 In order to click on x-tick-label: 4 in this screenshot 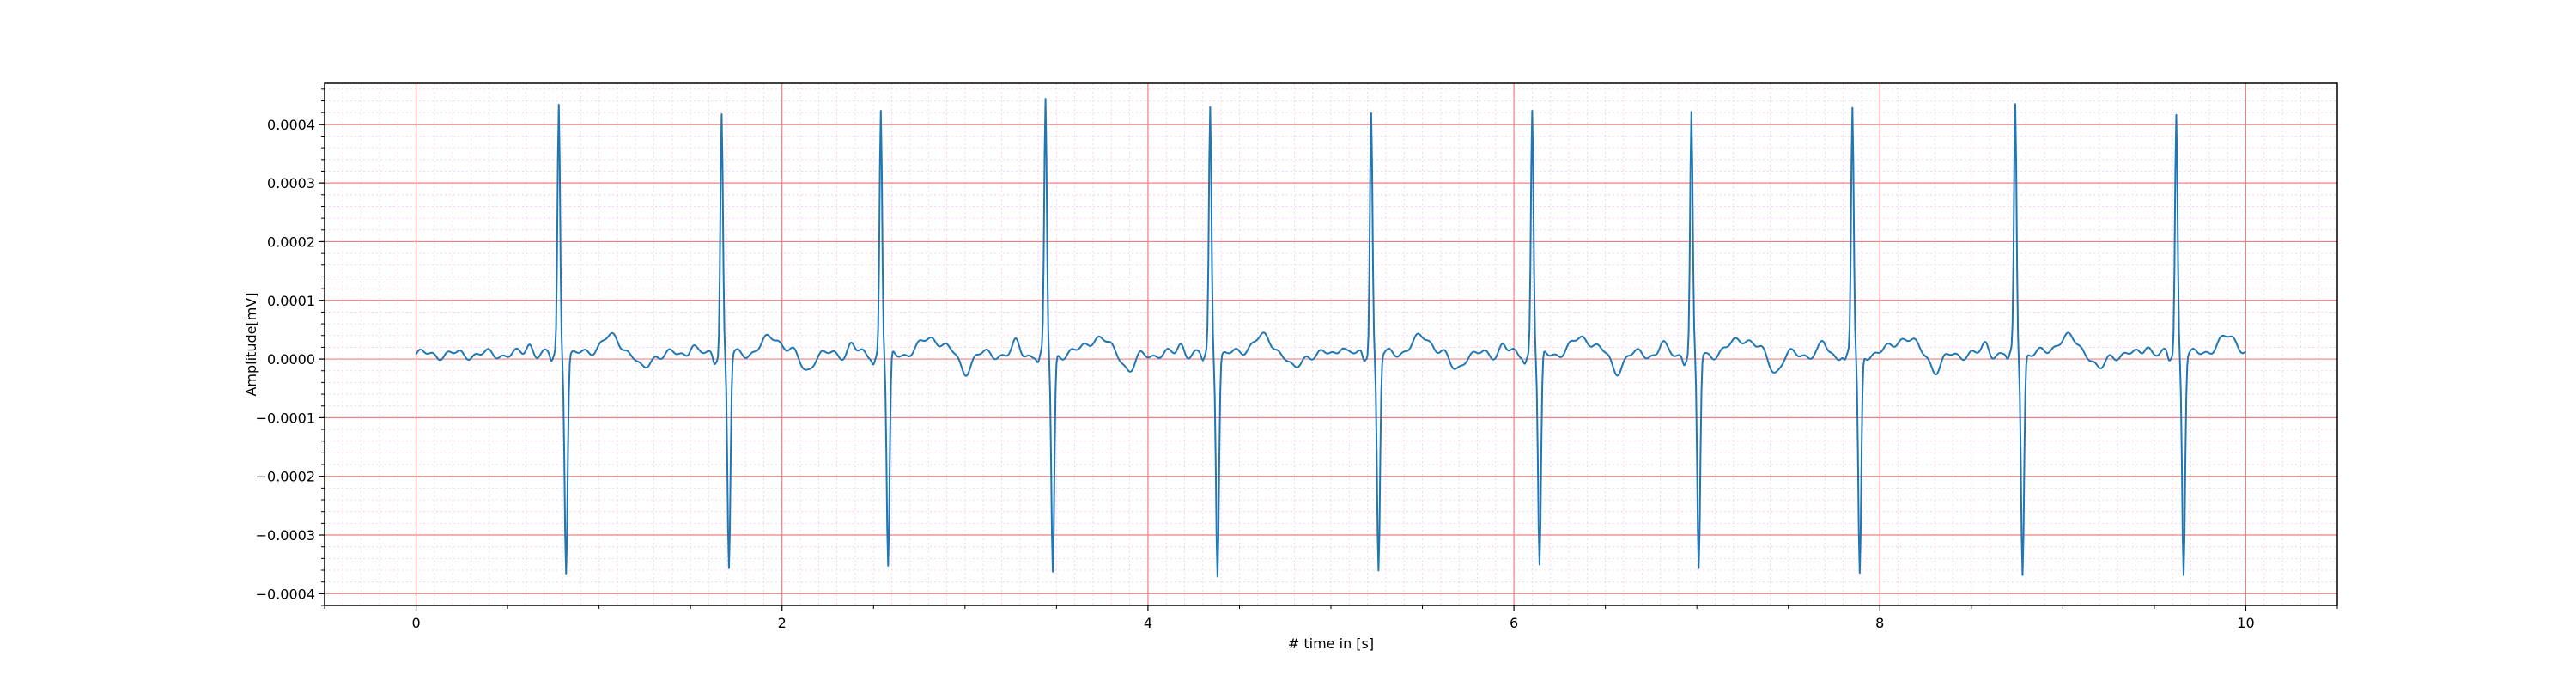, I will do `click(1148, 623)`.